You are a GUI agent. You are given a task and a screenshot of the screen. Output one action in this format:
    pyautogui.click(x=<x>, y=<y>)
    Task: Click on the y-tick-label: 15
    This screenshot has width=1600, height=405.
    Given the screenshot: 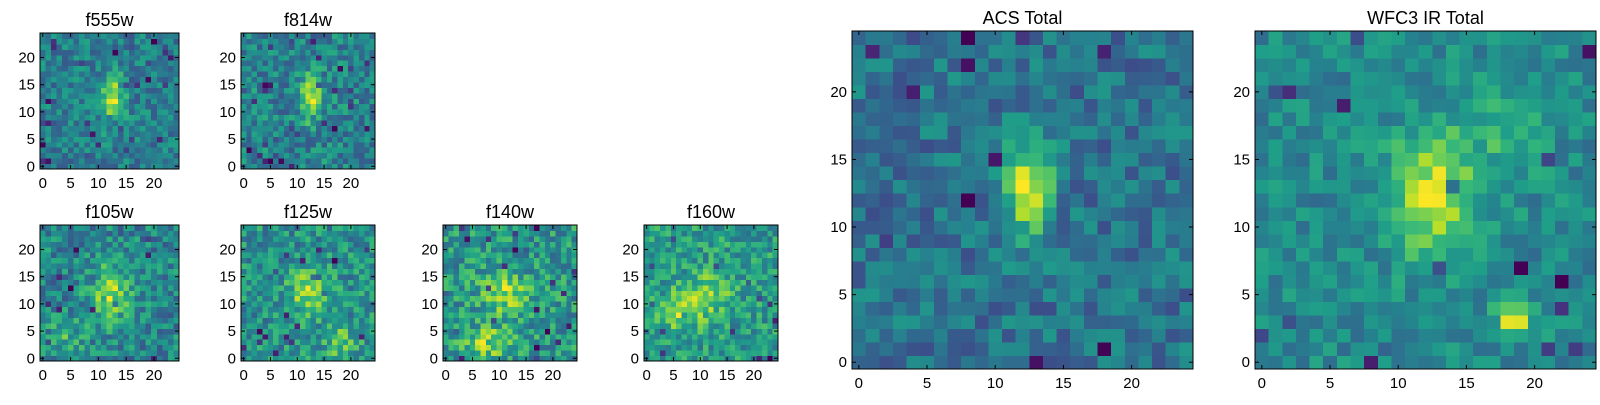 What is the action you would take?
    pyautogui.click(x=630, y=277)
    